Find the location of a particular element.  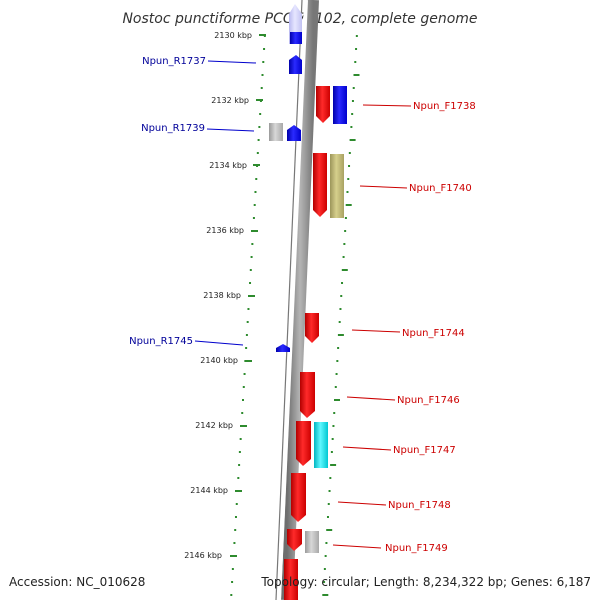

svg-text: Npun_F1747 is located at coordinates (424, 450).